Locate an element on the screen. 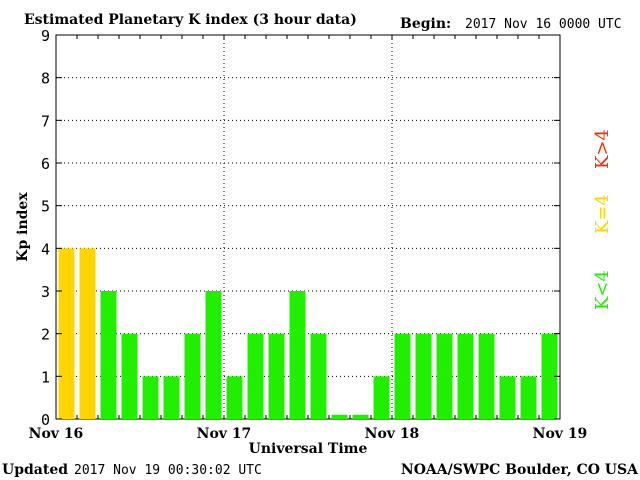  x-tick-label: Nov 18 is located at coordinates (392, 434).